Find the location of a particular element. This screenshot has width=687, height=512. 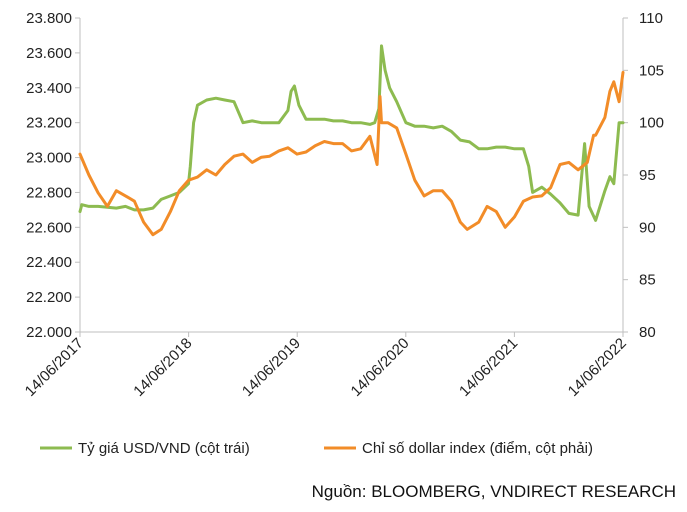

x-tick-label: 14/06/2021 is located at coordinates (488, 367).